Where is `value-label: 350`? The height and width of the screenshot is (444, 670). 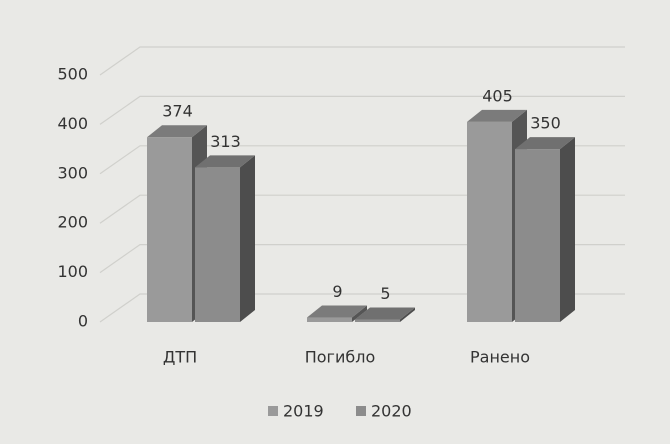 value-label: 350 is located at coordinates (545, 123).